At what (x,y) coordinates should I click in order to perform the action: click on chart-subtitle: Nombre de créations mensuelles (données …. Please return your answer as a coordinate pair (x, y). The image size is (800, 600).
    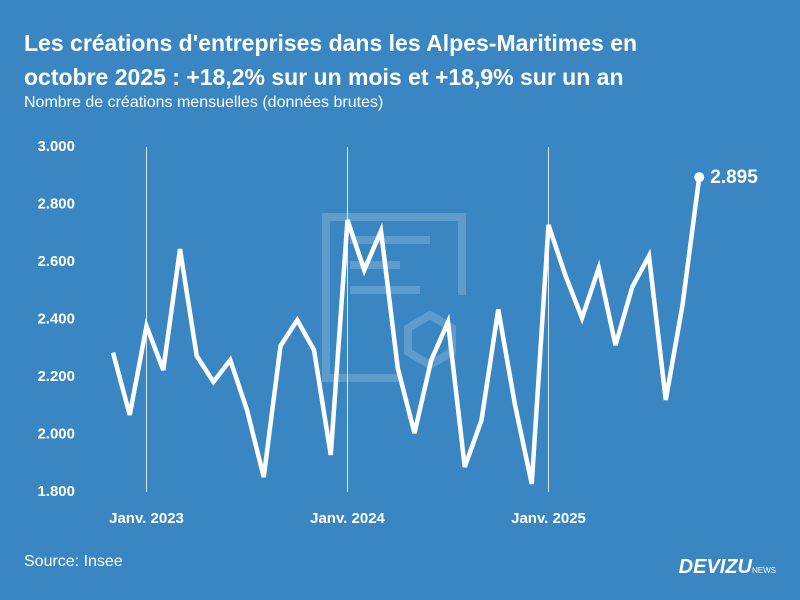
    Looking at the image, I should click on (204, 102).